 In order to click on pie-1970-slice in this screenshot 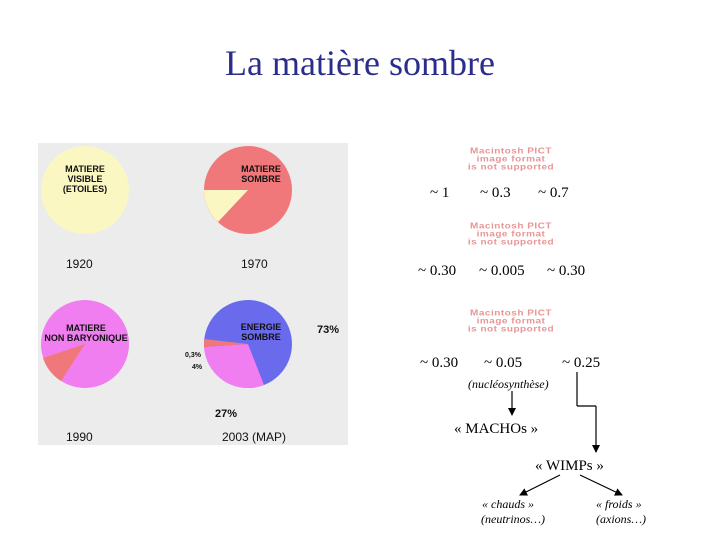, I will do `click(226, 206)`.